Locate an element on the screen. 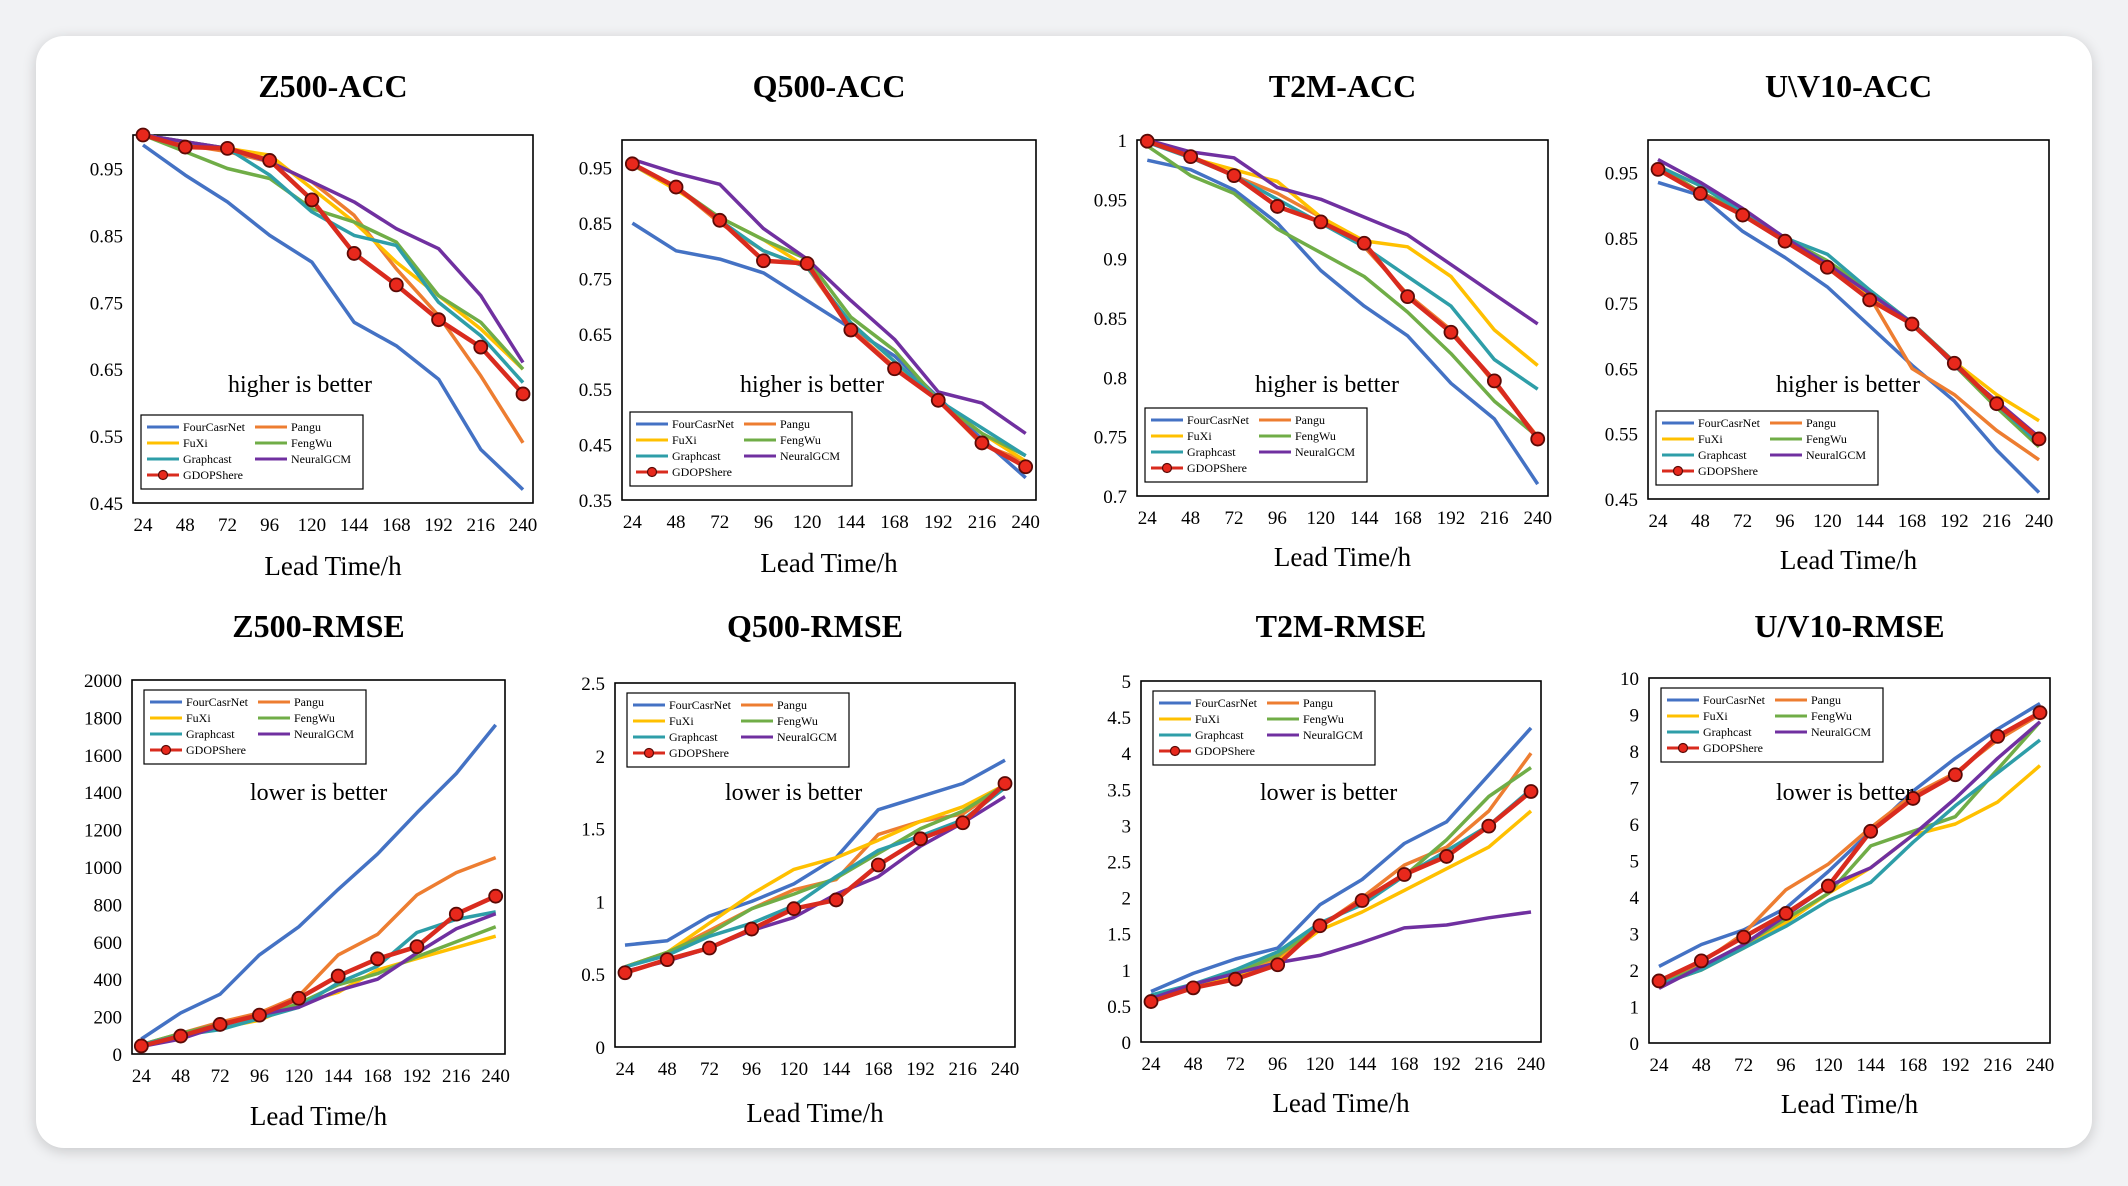  chart-title: T2M-RMSE is located at coordinates (1341, 626).